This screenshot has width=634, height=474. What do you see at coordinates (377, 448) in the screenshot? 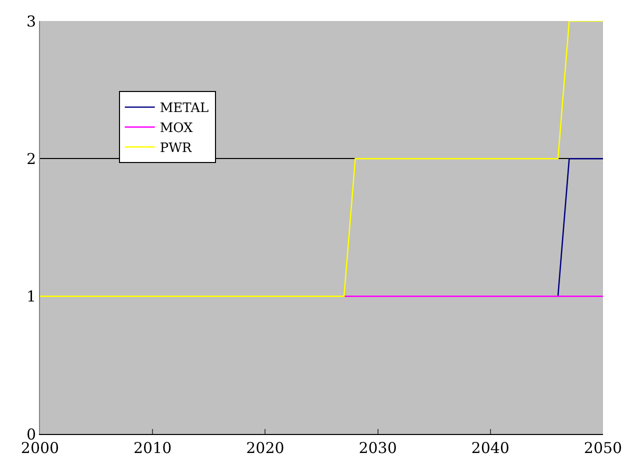
I see `x-tick-label: 2030` at bounding box center [377, 448].